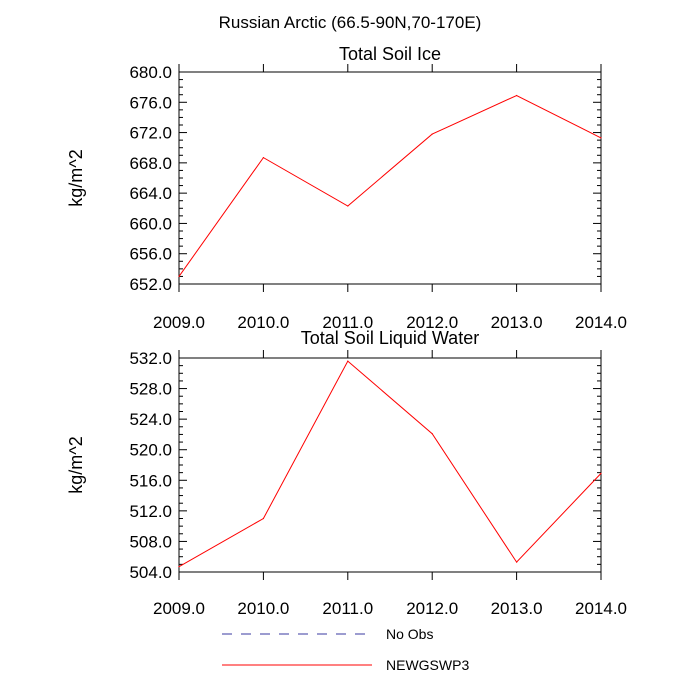 The width and height of the screenshot is (700, 700). Describe the element at coordinates (150, 419) in the screenshot. I see `y-tick-label: 524.0` at that location.